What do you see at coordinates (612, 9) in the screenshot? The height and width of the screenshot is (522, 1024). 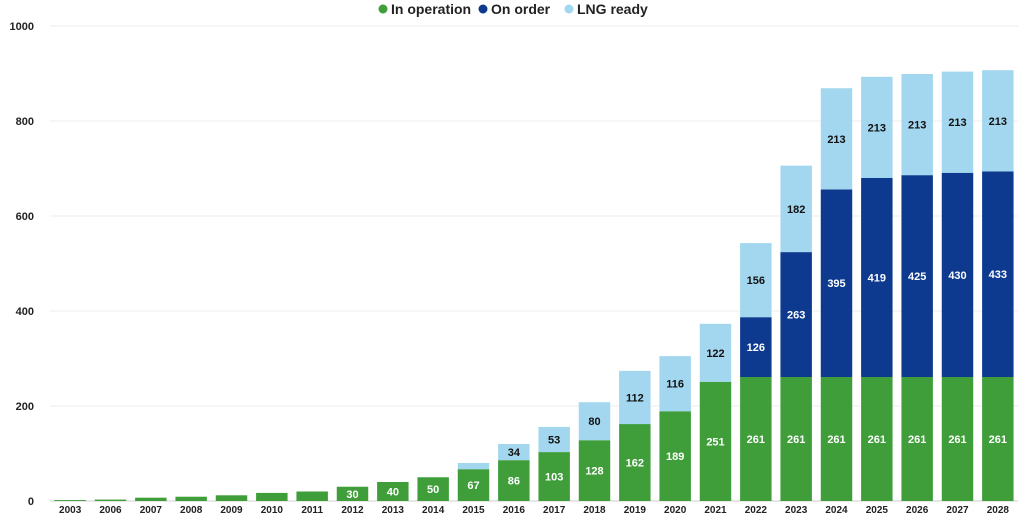 I see `legend-label: LNG ready` at bounding box center [612, 9].